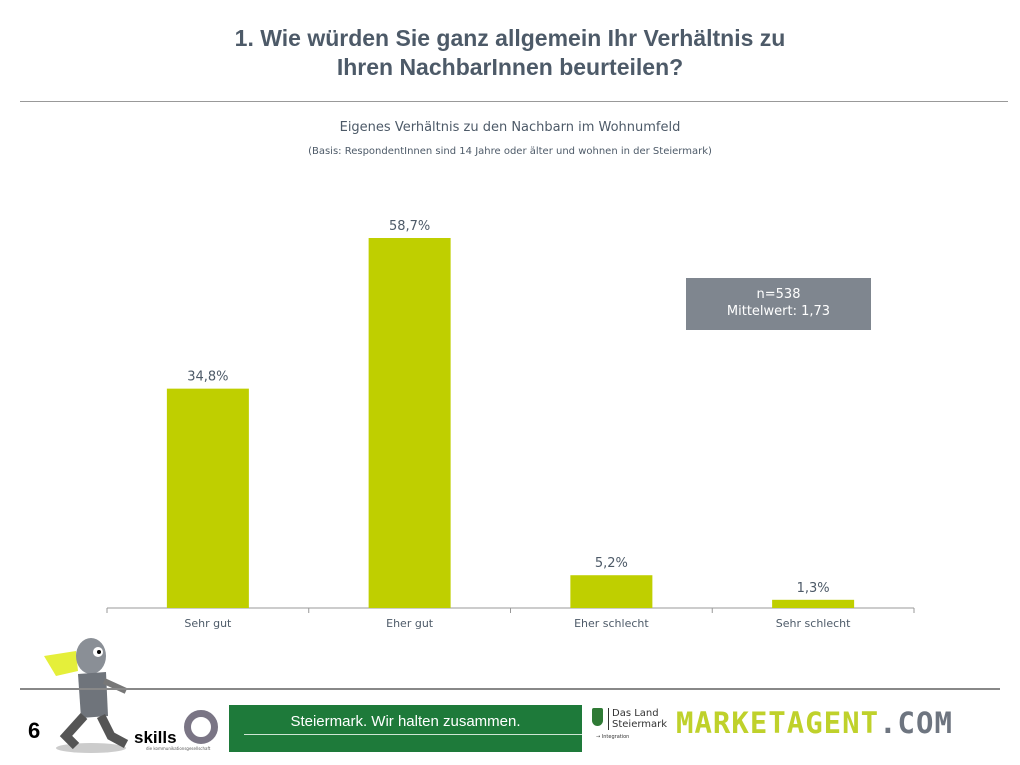 This screenshot has height=765, width=1020. What do you see at coordinates (813, 588) in the screenshot?
I see `data-label: 1,3%` at bounding box center [813, 588].